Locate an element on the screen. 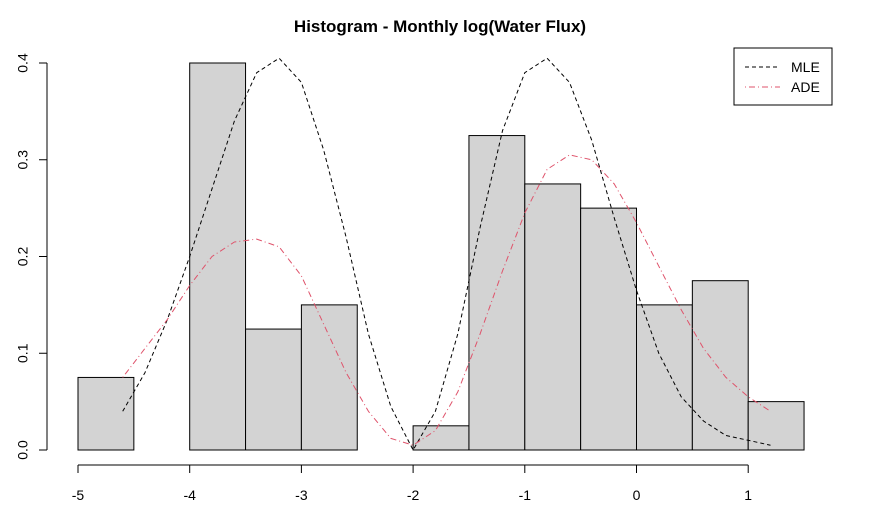  x-tick-label-5: 0 is located at coordinates (637, 495).